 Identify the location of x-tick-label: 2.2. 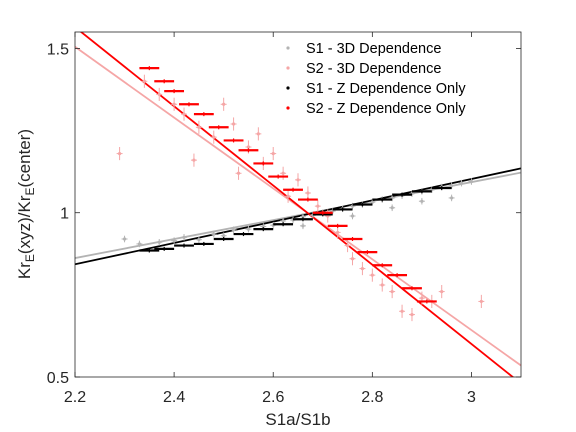
(75, 397).